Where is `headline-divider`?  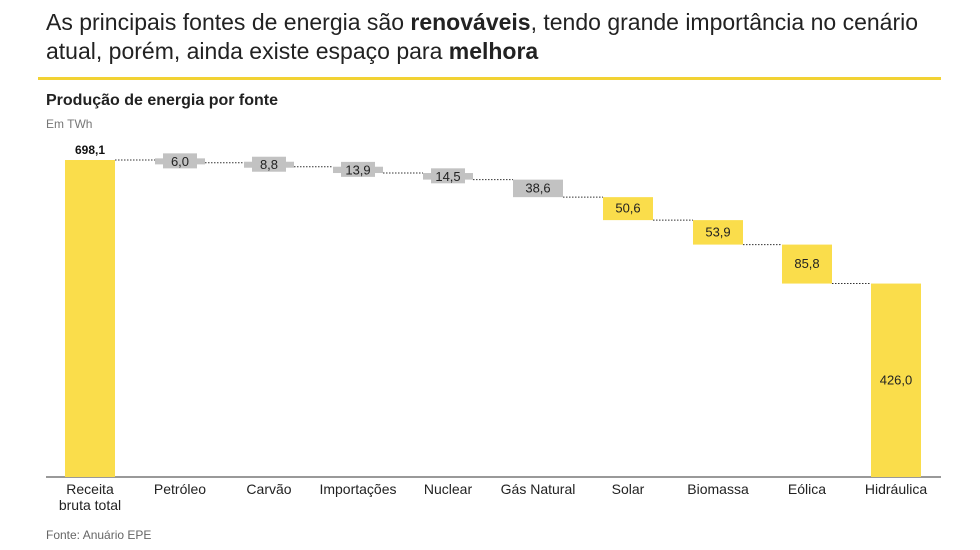 headline-divider is located at coordinates (489, 78).